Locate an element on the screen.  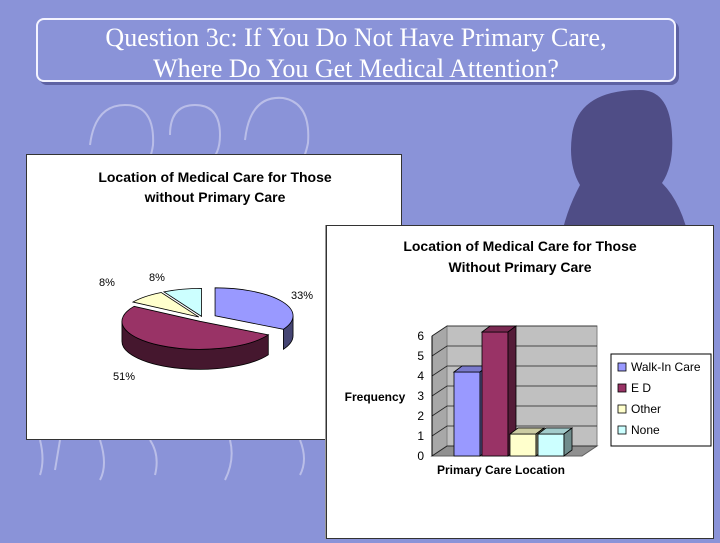
pie-label-ed: 51% is located at coordinates (124, 377).